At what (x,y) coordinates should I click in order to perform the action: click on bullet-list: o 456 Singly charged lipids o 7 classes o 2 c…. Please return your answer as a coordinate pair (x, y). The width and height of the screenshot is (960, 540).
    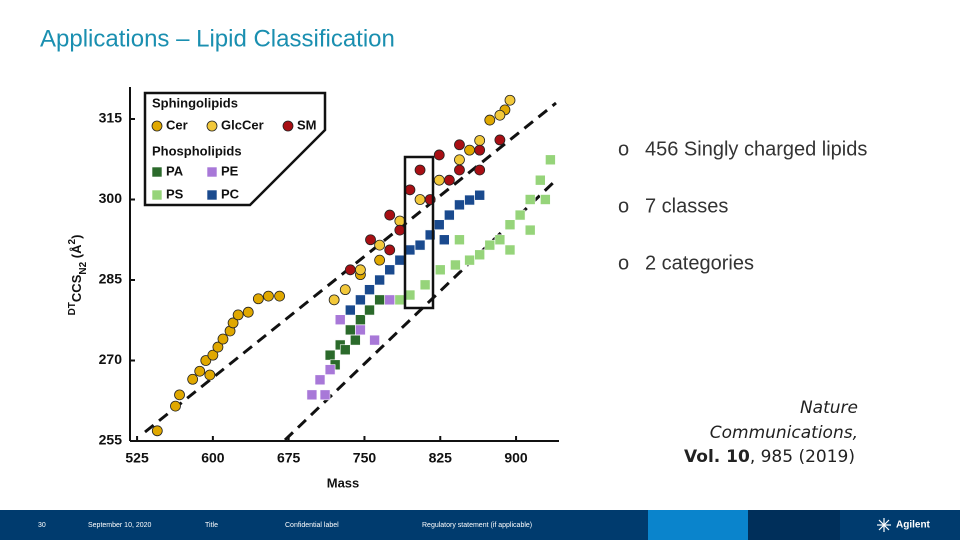
    Looking at the image, I should click on (742, 206).